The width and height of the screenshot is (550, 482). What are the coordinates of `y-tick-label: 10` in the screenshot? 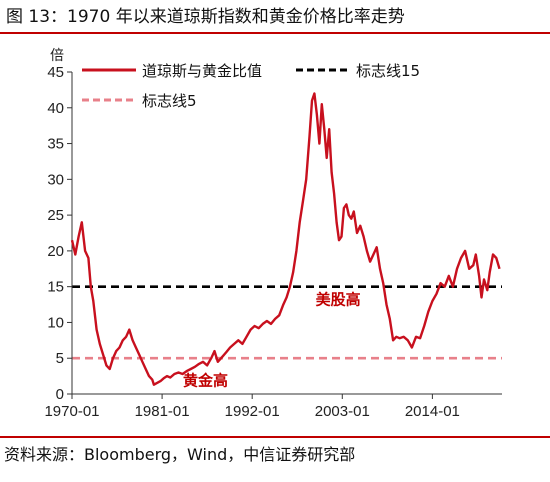 It's located at (55, 322).